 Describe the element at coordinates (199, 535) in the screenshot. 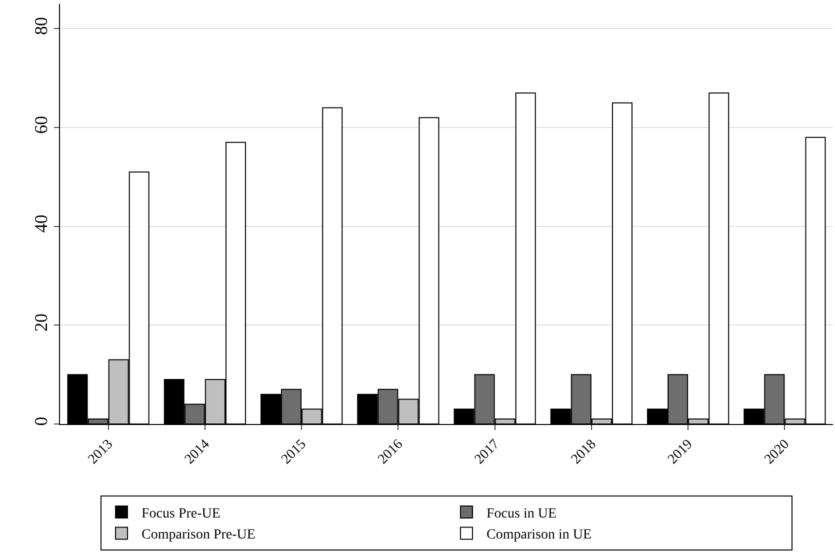

I see `legend-label: Comparison Pre-UE` at that location.